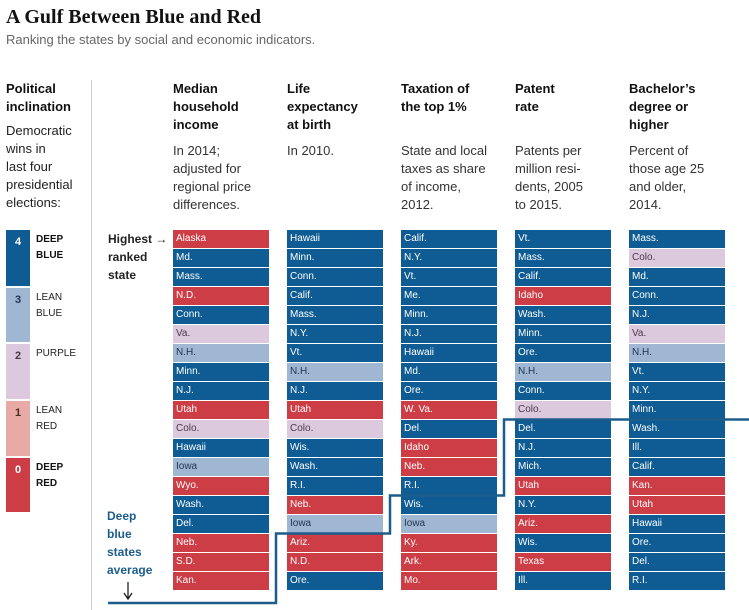 The image size is (749, 610). Describe the element at coordinates (128, 591) in the screenshot. I see `average-arrow-icon` at that location.